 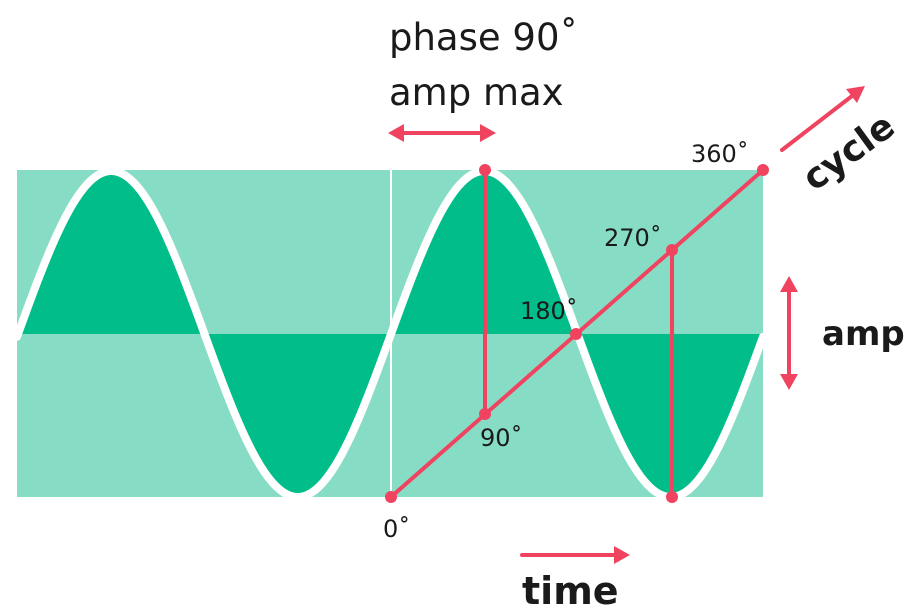 What do you see at coordinates (848, 153) in the screenshot?
I see `cycle-label: cycle` at bounding box center [848, 153].